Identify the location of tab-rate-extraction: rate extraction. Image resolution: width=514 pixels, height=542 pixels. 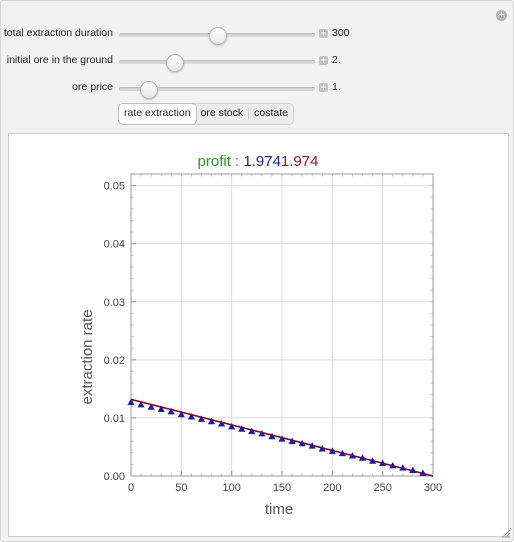
(157, 114).